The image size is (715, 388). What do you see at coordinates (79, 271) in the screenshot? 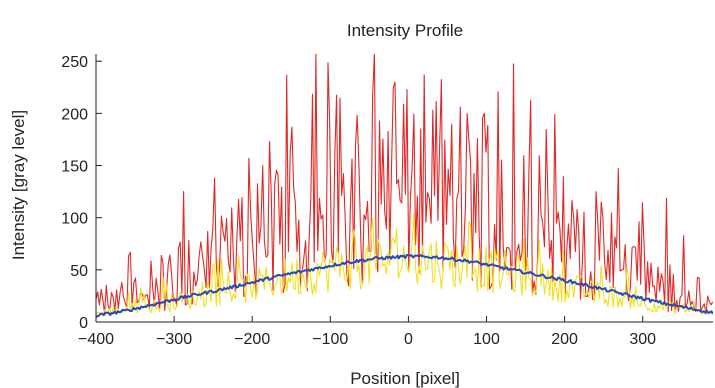
I see `y-tick-label: 50` at bounding box center [79, 271].